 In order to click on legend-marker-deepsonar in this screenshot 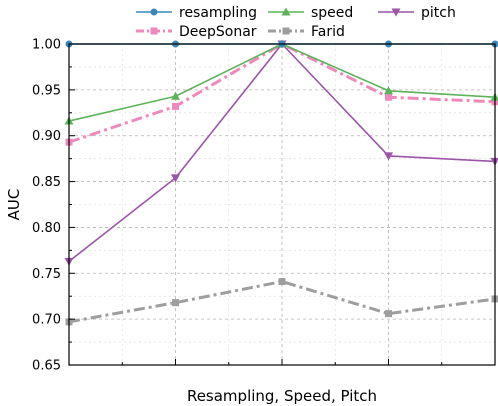, I will do `click(154, 31)`.